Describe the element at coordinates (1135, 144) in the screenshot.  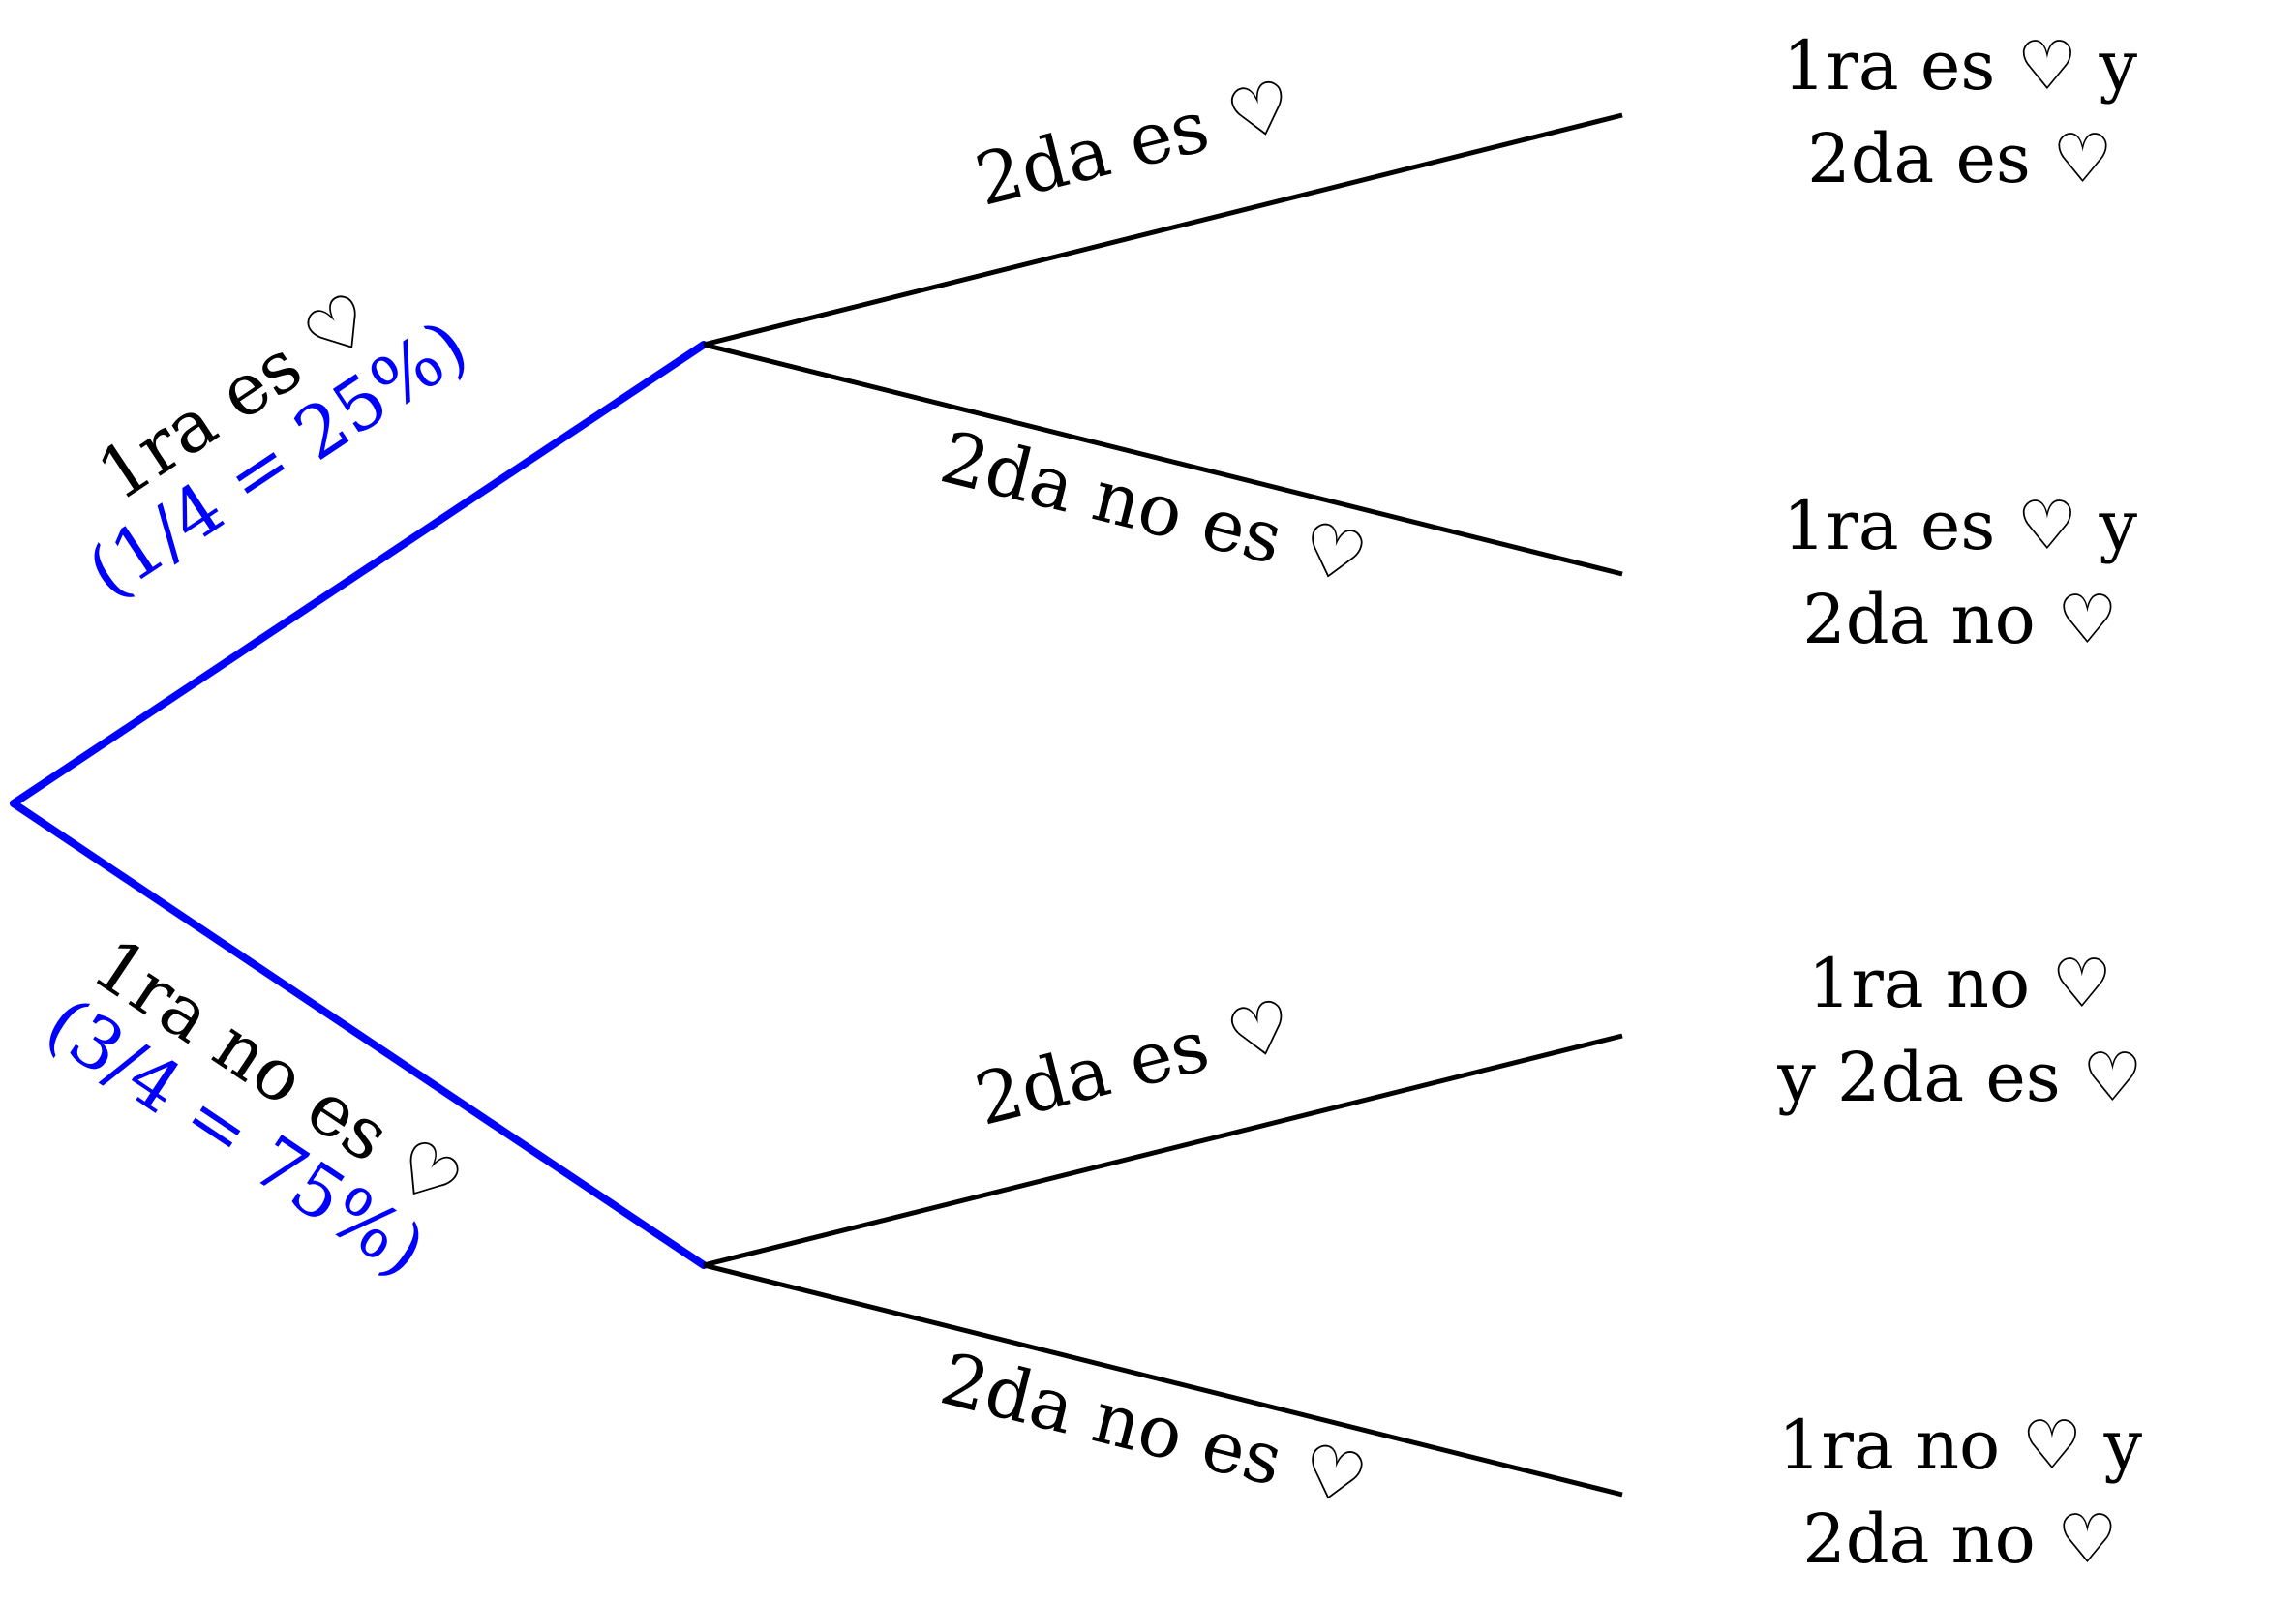
I see `label-second-heart-heart: 2da es ♡` at that location.